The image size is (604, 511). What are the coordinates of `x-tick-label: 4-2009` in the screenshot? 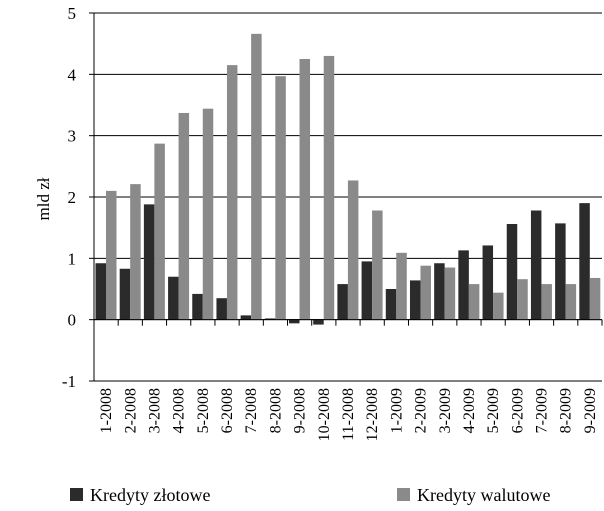 It's located at (469, 410).